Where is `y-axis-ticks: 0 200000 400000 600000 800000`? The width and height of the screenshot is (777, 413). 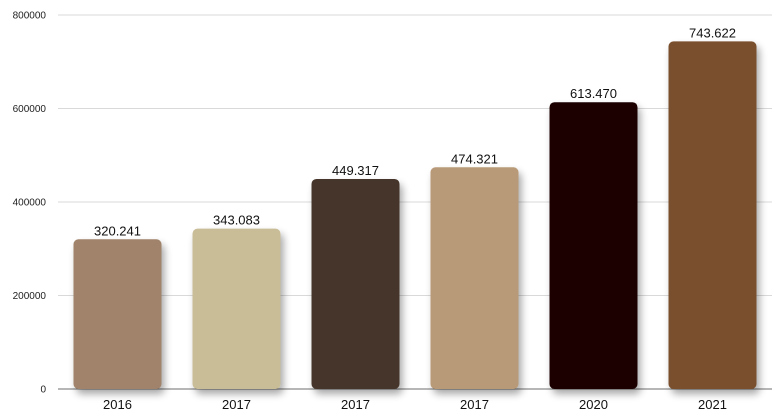
y-axis-ticks: 0 200000 400000 600000 800000 is located at coordinates (30, 203).